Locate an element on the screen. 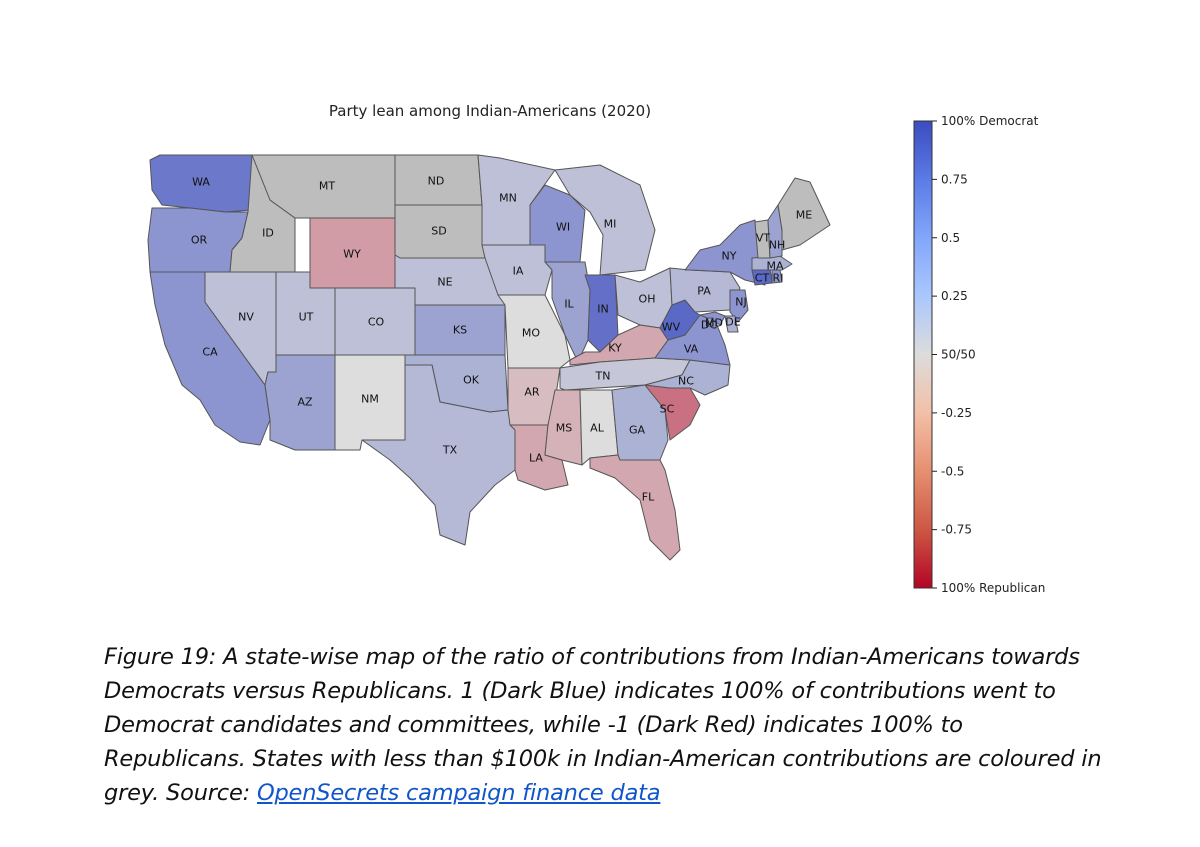  colorbar-tick-label: 0.75 is located at coordinates (954, 179).